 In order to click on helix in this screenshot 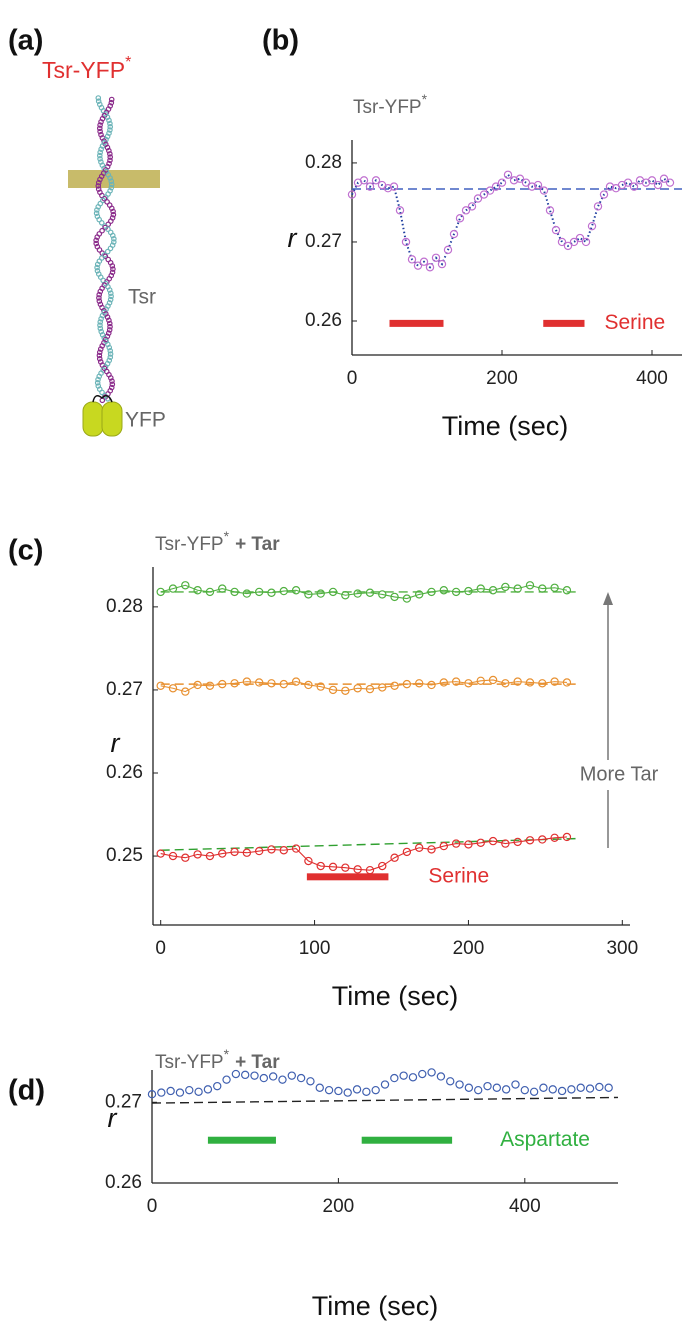, I will do `click(105, 249)`.